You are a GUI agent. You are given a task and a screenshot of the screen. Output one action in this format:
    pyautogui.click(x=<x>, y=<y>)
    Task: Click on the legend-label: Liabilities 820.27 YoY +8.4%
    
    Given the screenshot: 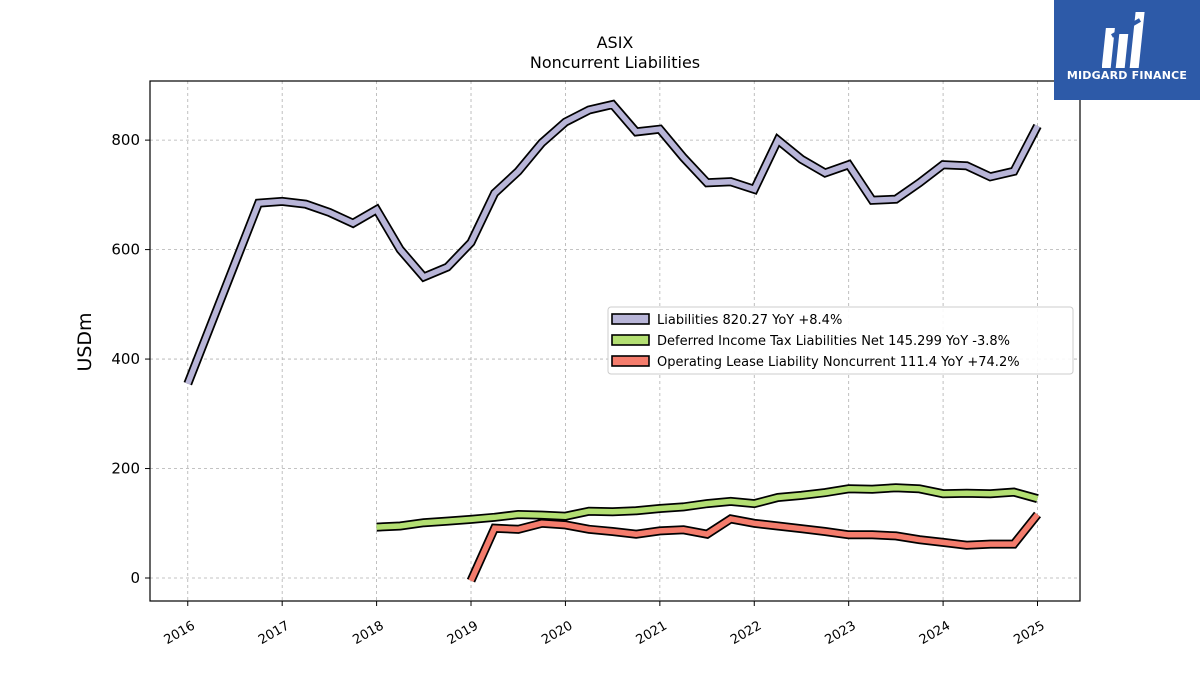 What is the action you would take?
    pyautogui.click(x=749, y=320)
    